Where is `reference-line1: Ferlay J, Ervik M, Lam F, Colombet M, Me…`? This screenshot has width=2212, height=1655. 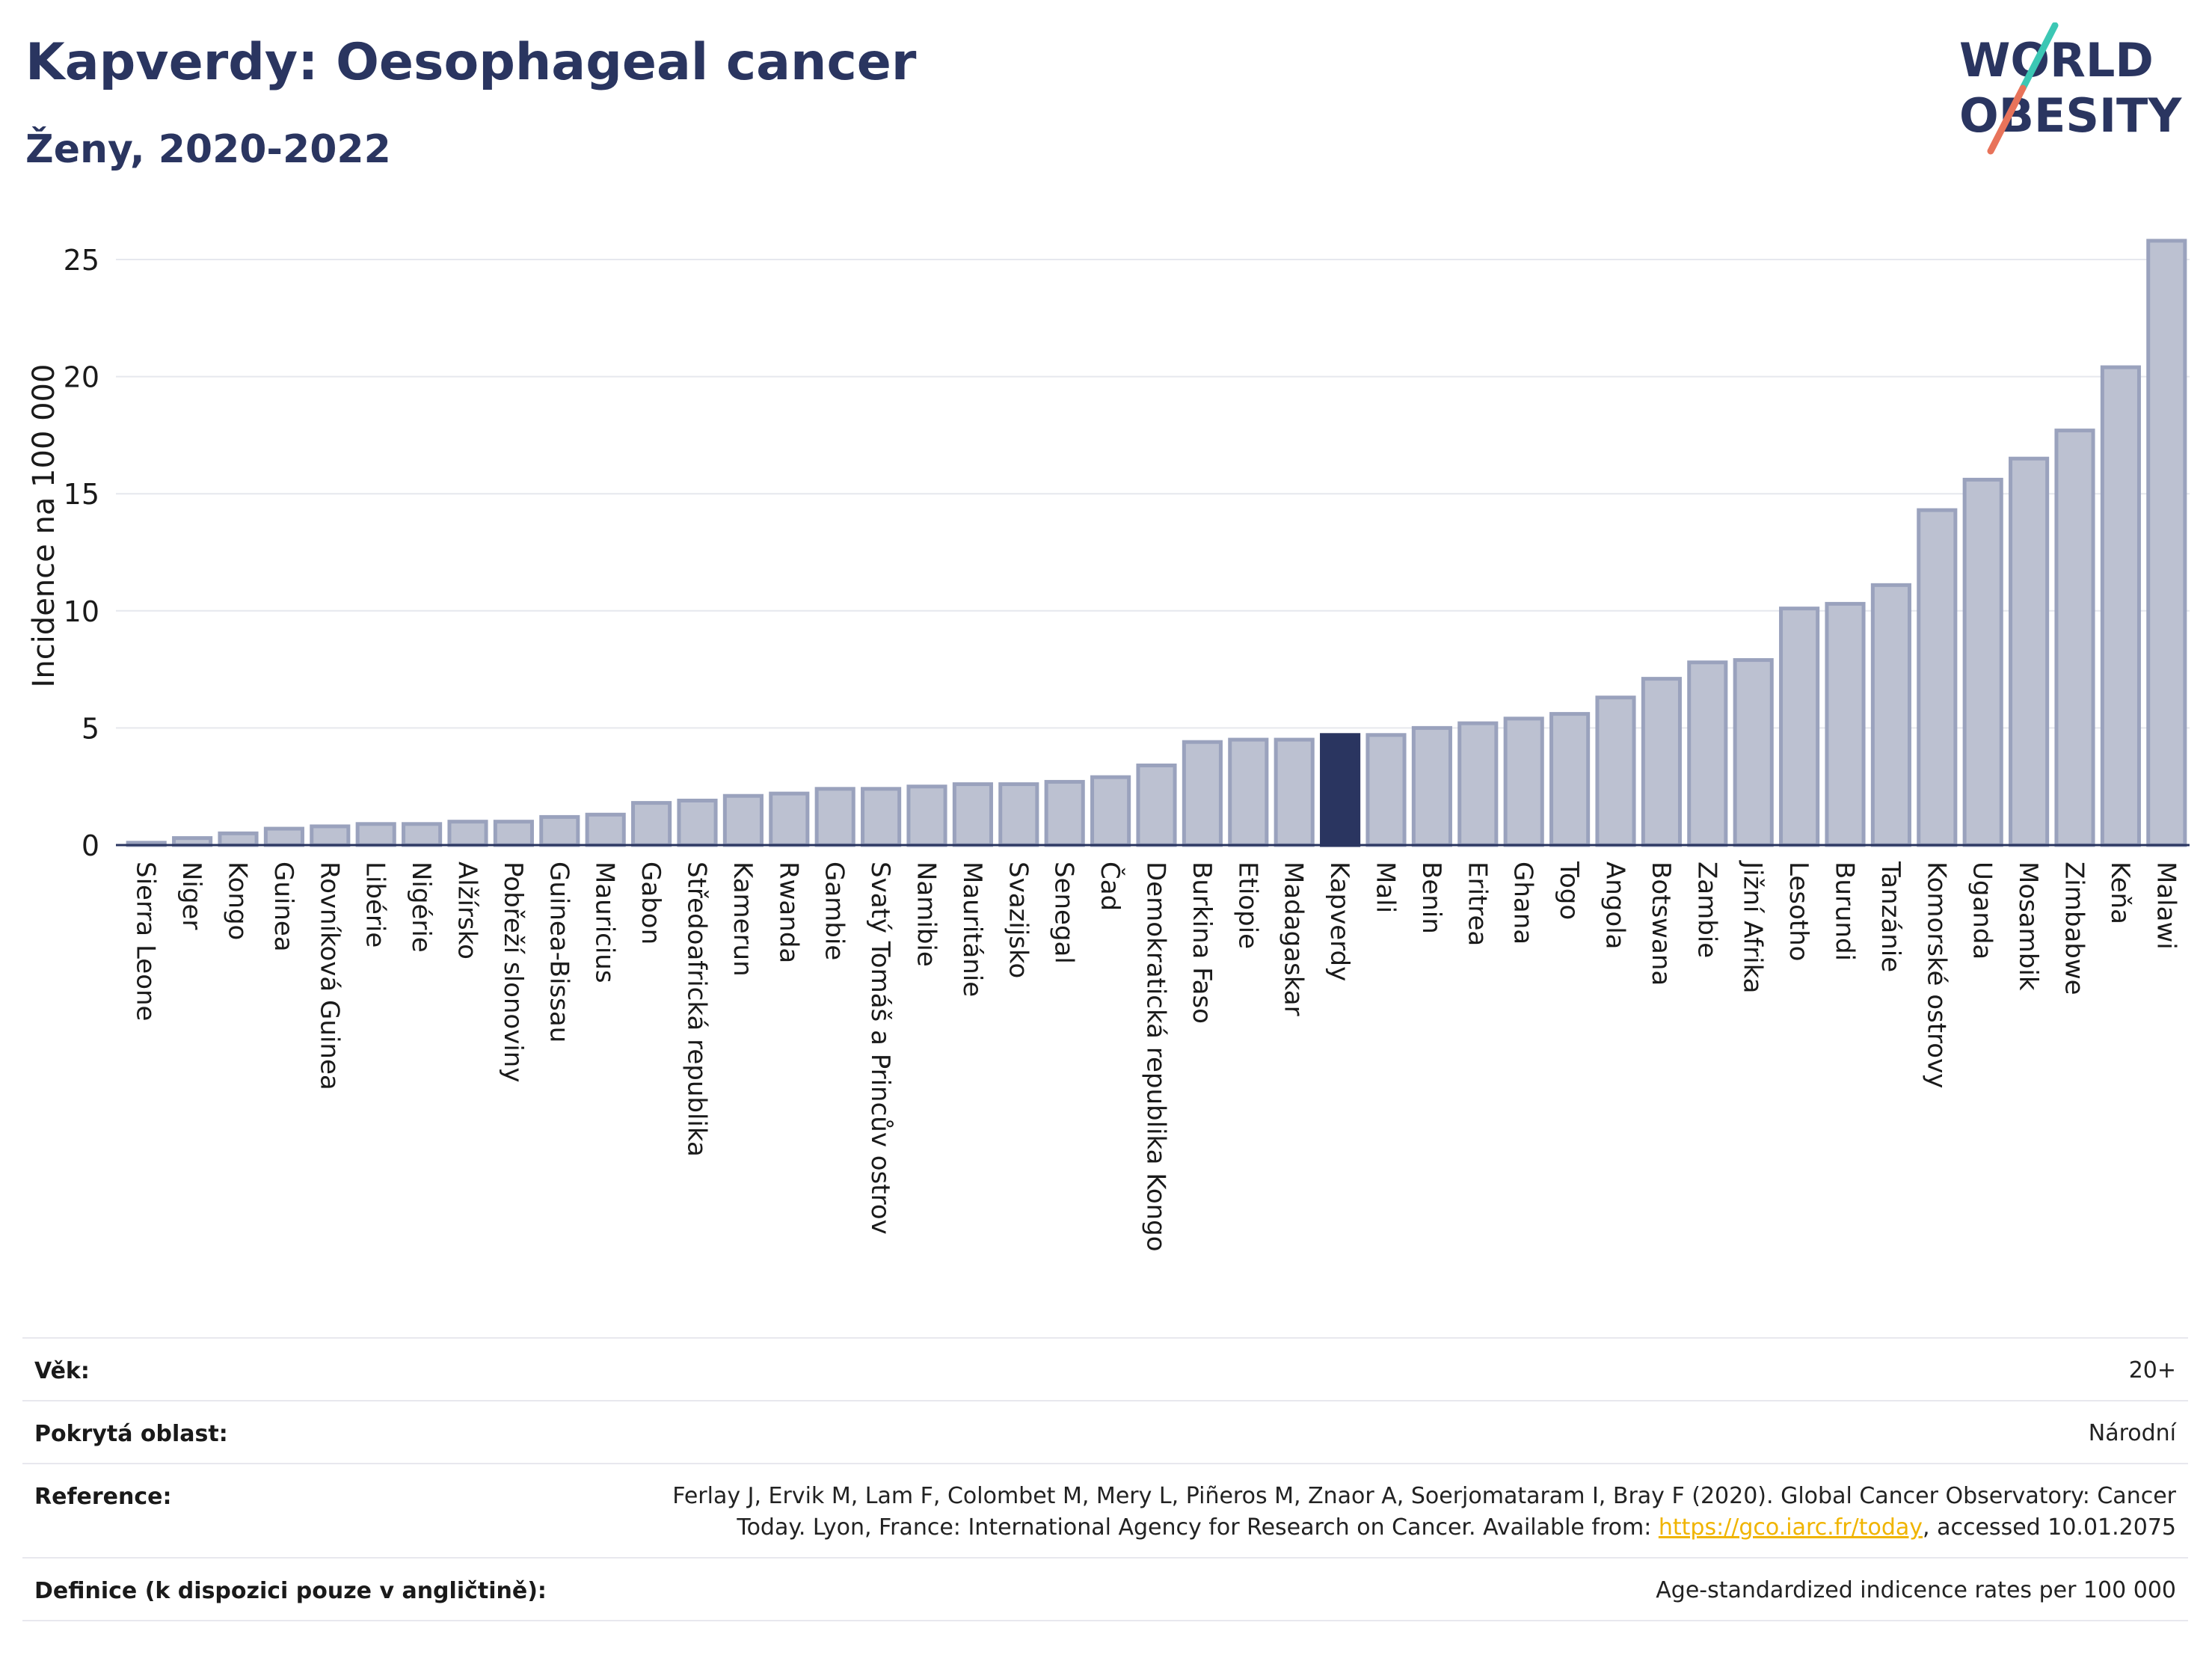
reference-line1: Ferlay J, Ervik M, Lam F, Colombet M, Me… is located at coordinates (1424, 1496).